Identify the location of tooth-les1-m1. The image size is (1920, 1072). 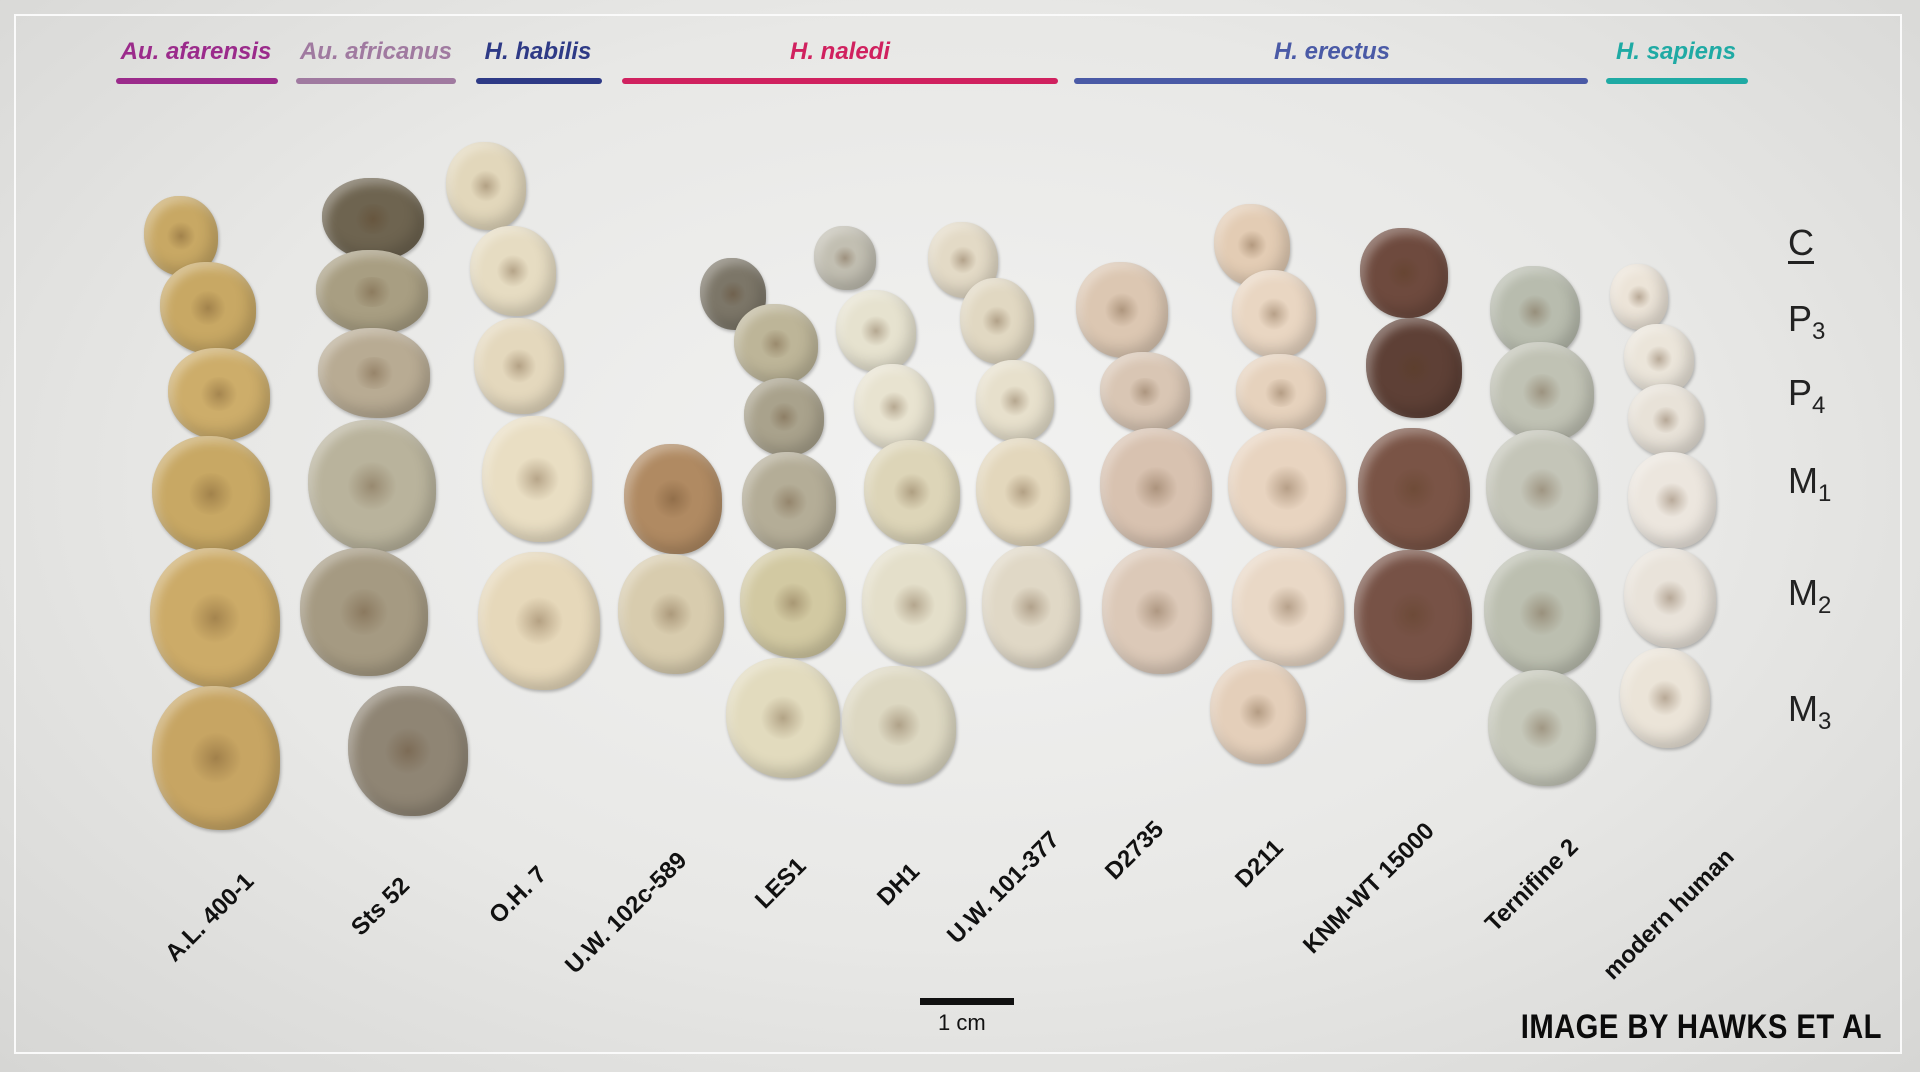
(789, 502).